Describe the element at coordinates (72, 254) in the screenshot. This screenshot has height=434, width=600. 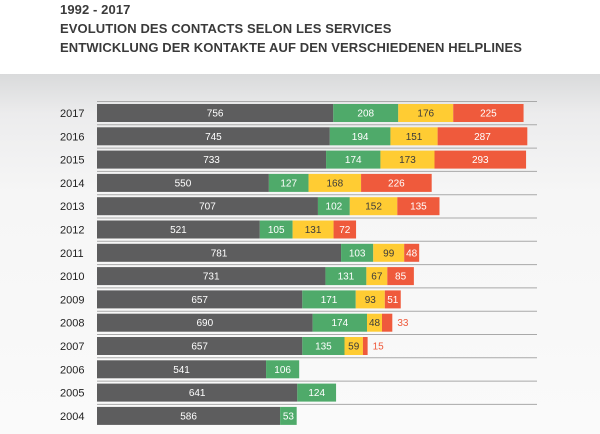
I see `year-label: 2011` at that location.